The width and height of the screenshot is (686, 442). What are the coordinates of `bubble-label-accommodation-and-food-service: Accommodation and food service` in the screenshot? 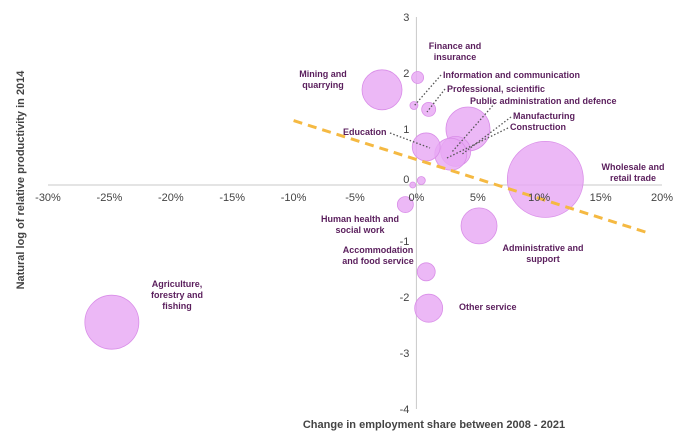 It's located at (378, 255).